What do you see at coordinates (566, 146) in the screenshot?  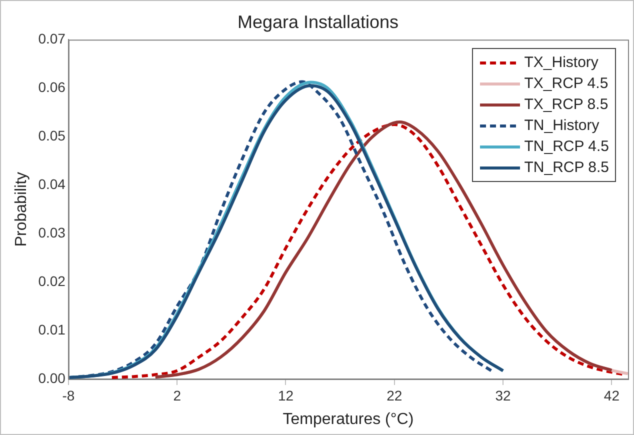 I see `legend-label: TN_RCP 4.5` at bounding box center [566, 146].